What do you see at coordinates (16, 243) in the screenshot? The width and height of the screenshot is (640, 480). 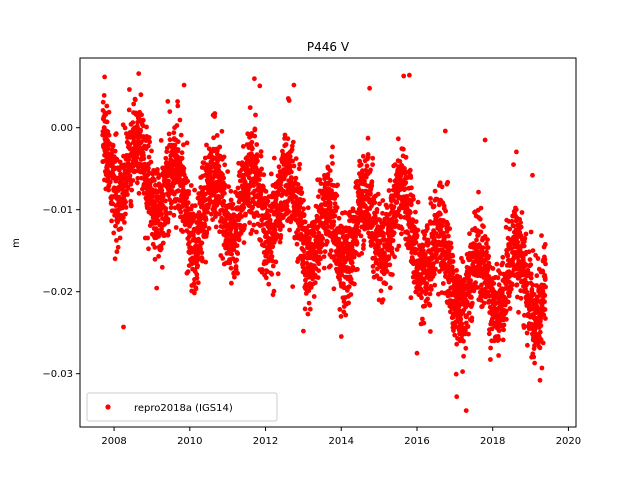 I see `y-axis-label: m` at bounding box center [16, 243].